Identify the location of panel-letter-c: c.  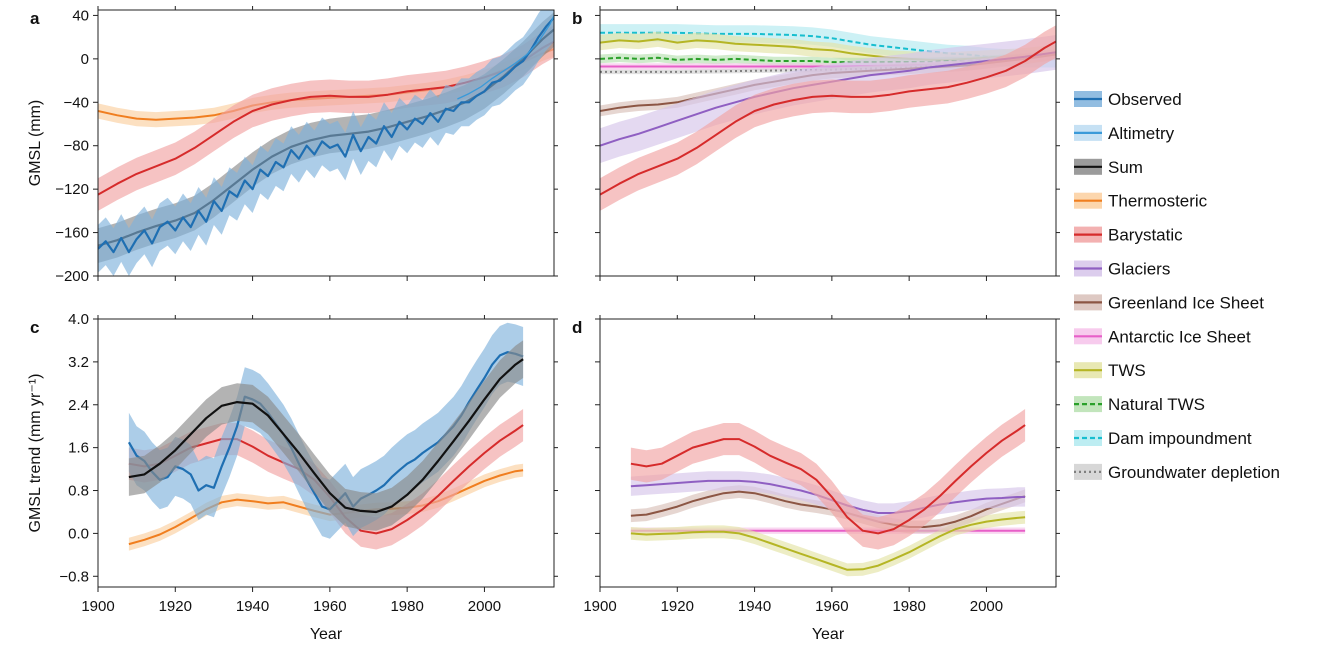
(34, 327).